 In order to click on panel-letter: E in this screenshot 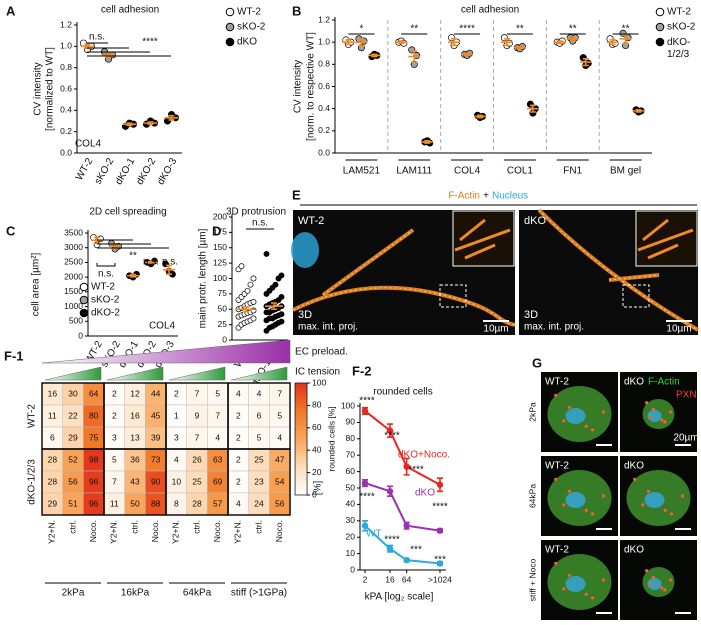, I will do `click(296, 194)`.